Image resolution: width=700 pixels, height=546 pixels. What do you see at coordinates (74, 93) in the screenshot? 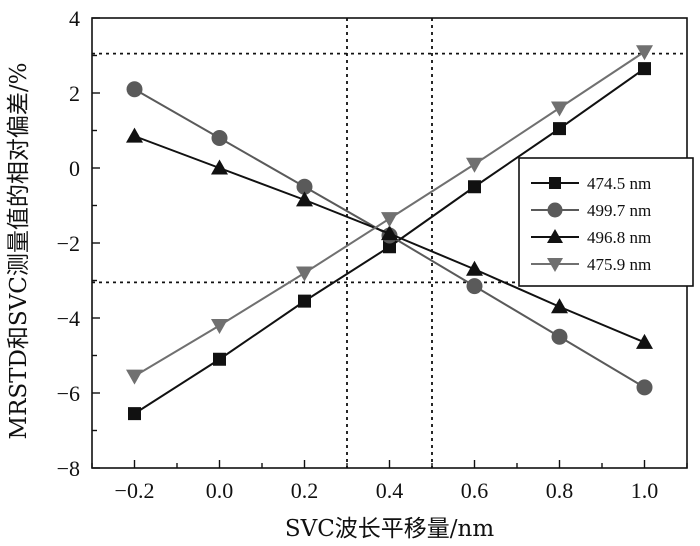
I see `y-tick-label: 2` at bounding box center [74, 93].